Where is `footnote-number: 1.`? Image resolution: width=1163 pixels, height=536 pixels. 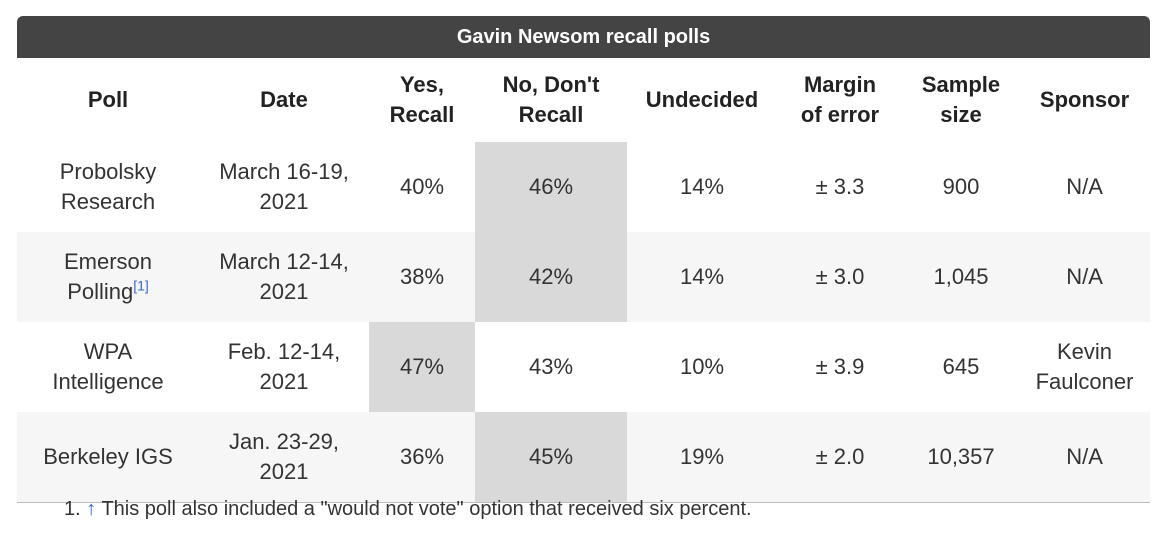
footnote-number: 1. is located at coordinates (72, 509).